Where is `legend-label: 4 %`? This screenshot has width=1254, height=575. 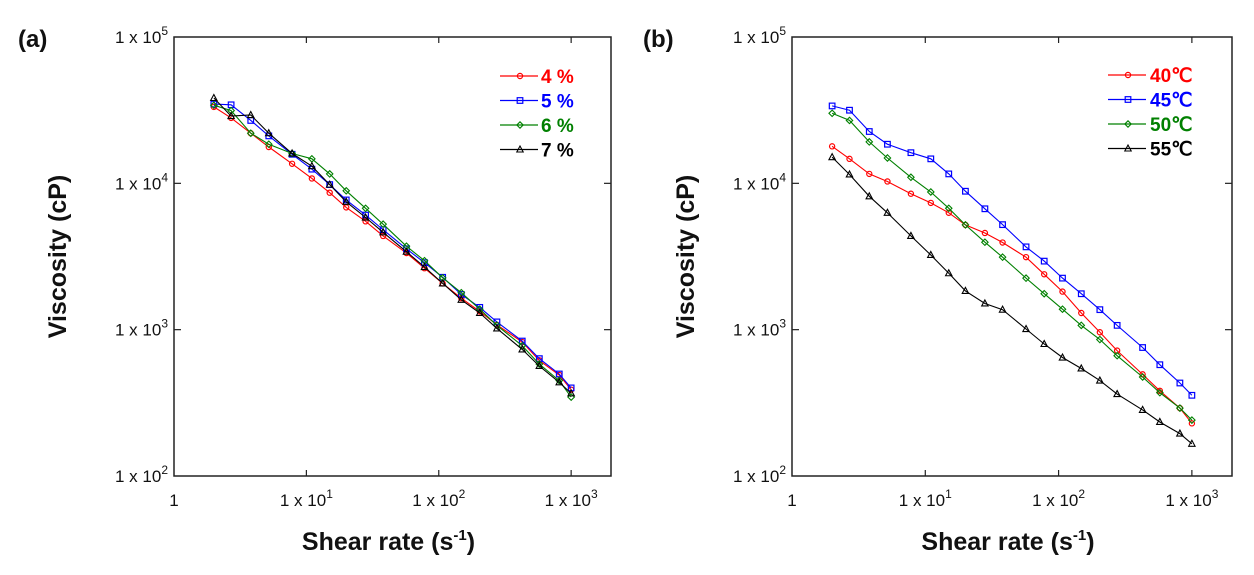 legend-label: 4 % is located at coordinates (557, 77).